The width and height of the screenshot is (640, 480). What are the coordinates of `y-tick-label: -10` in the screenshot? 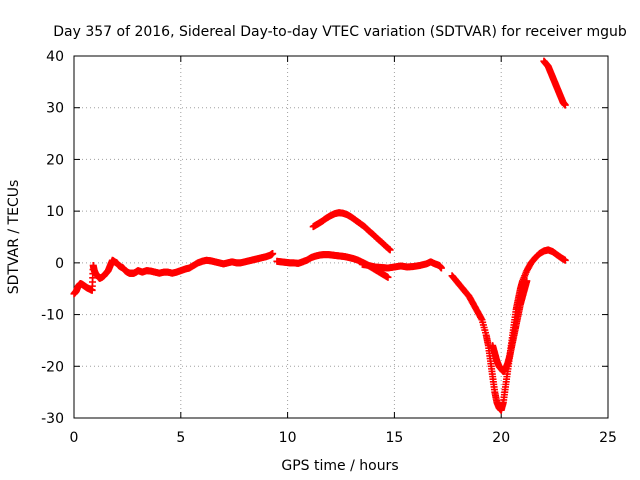 It's located at (52, 316).